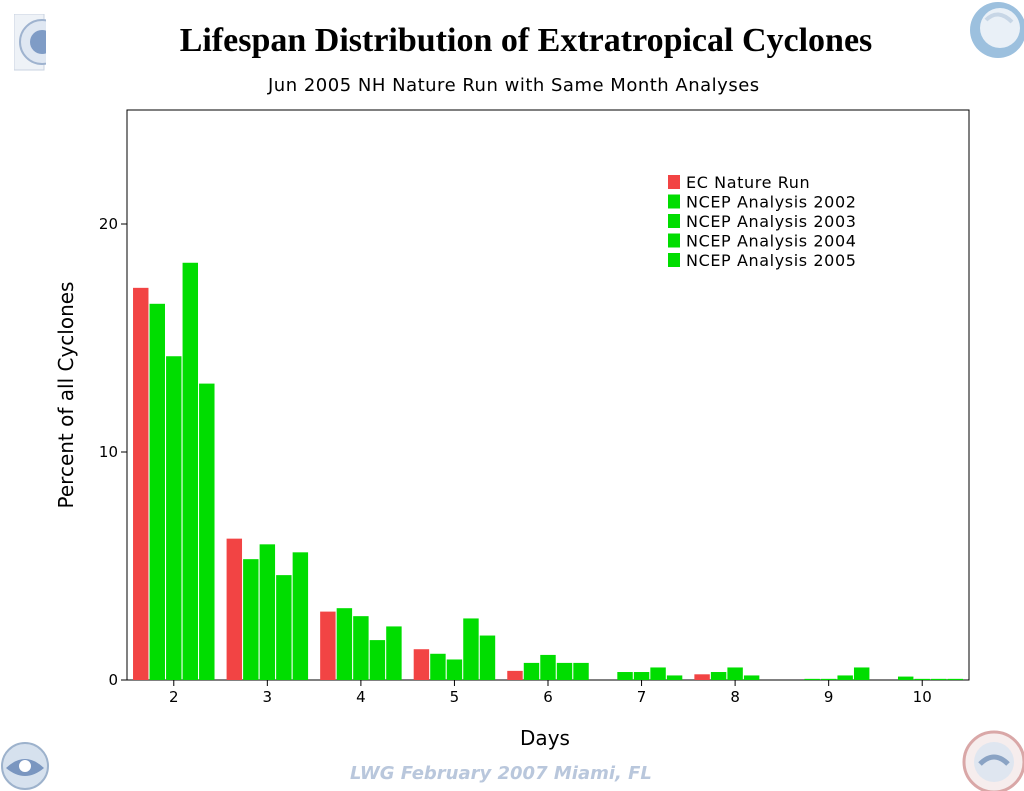 The height and width of the screenshot is (791, 1024). What do you see at coordinates (501, 773) in the screenshot?
I see `footer-text: LWG February 2007 Miami, FL` at bounding box center [501, 773].